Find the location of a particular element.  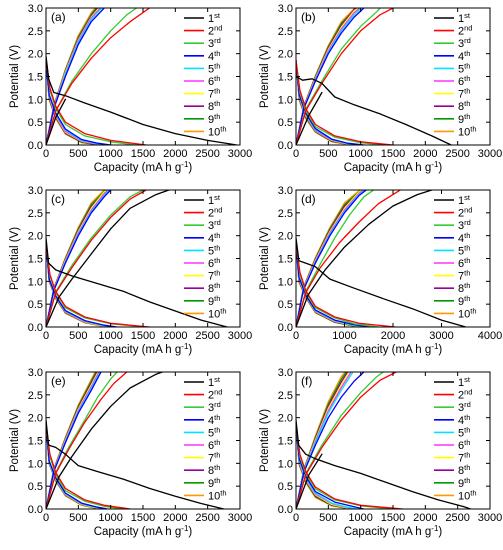

series-4th-charge is located at coordinates (330, 76).